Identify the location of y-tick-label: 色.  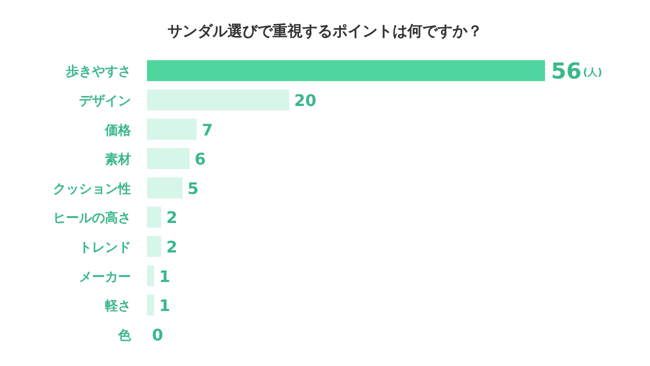
(124, 336).